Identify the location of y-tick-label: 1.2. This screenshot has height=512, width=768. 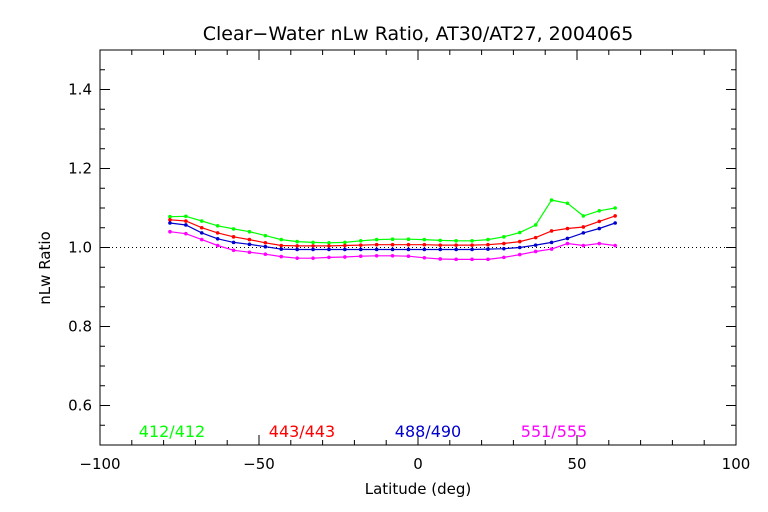
(80, 169).